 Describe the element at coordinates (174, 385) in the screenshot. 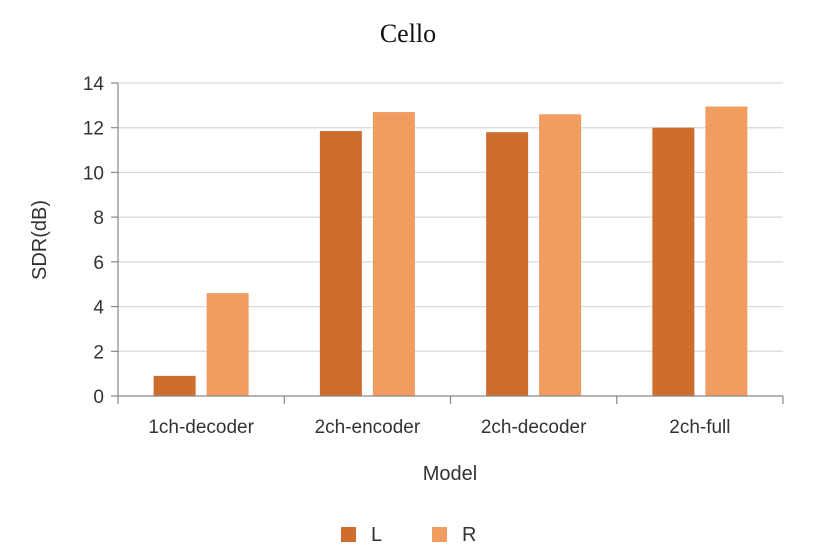

I see `bar-L-1ch-decoder` at that location.